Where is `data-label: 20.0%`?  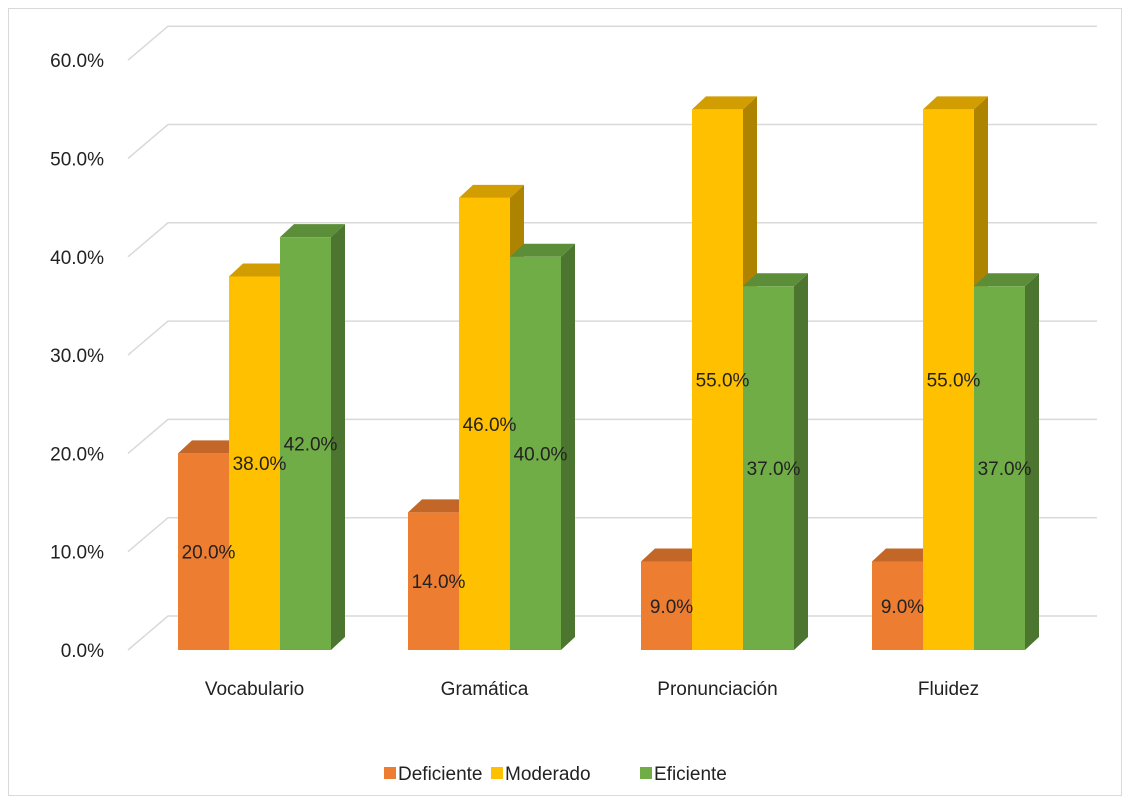
data-label: 20.0% is located at coordinates (209, 553).